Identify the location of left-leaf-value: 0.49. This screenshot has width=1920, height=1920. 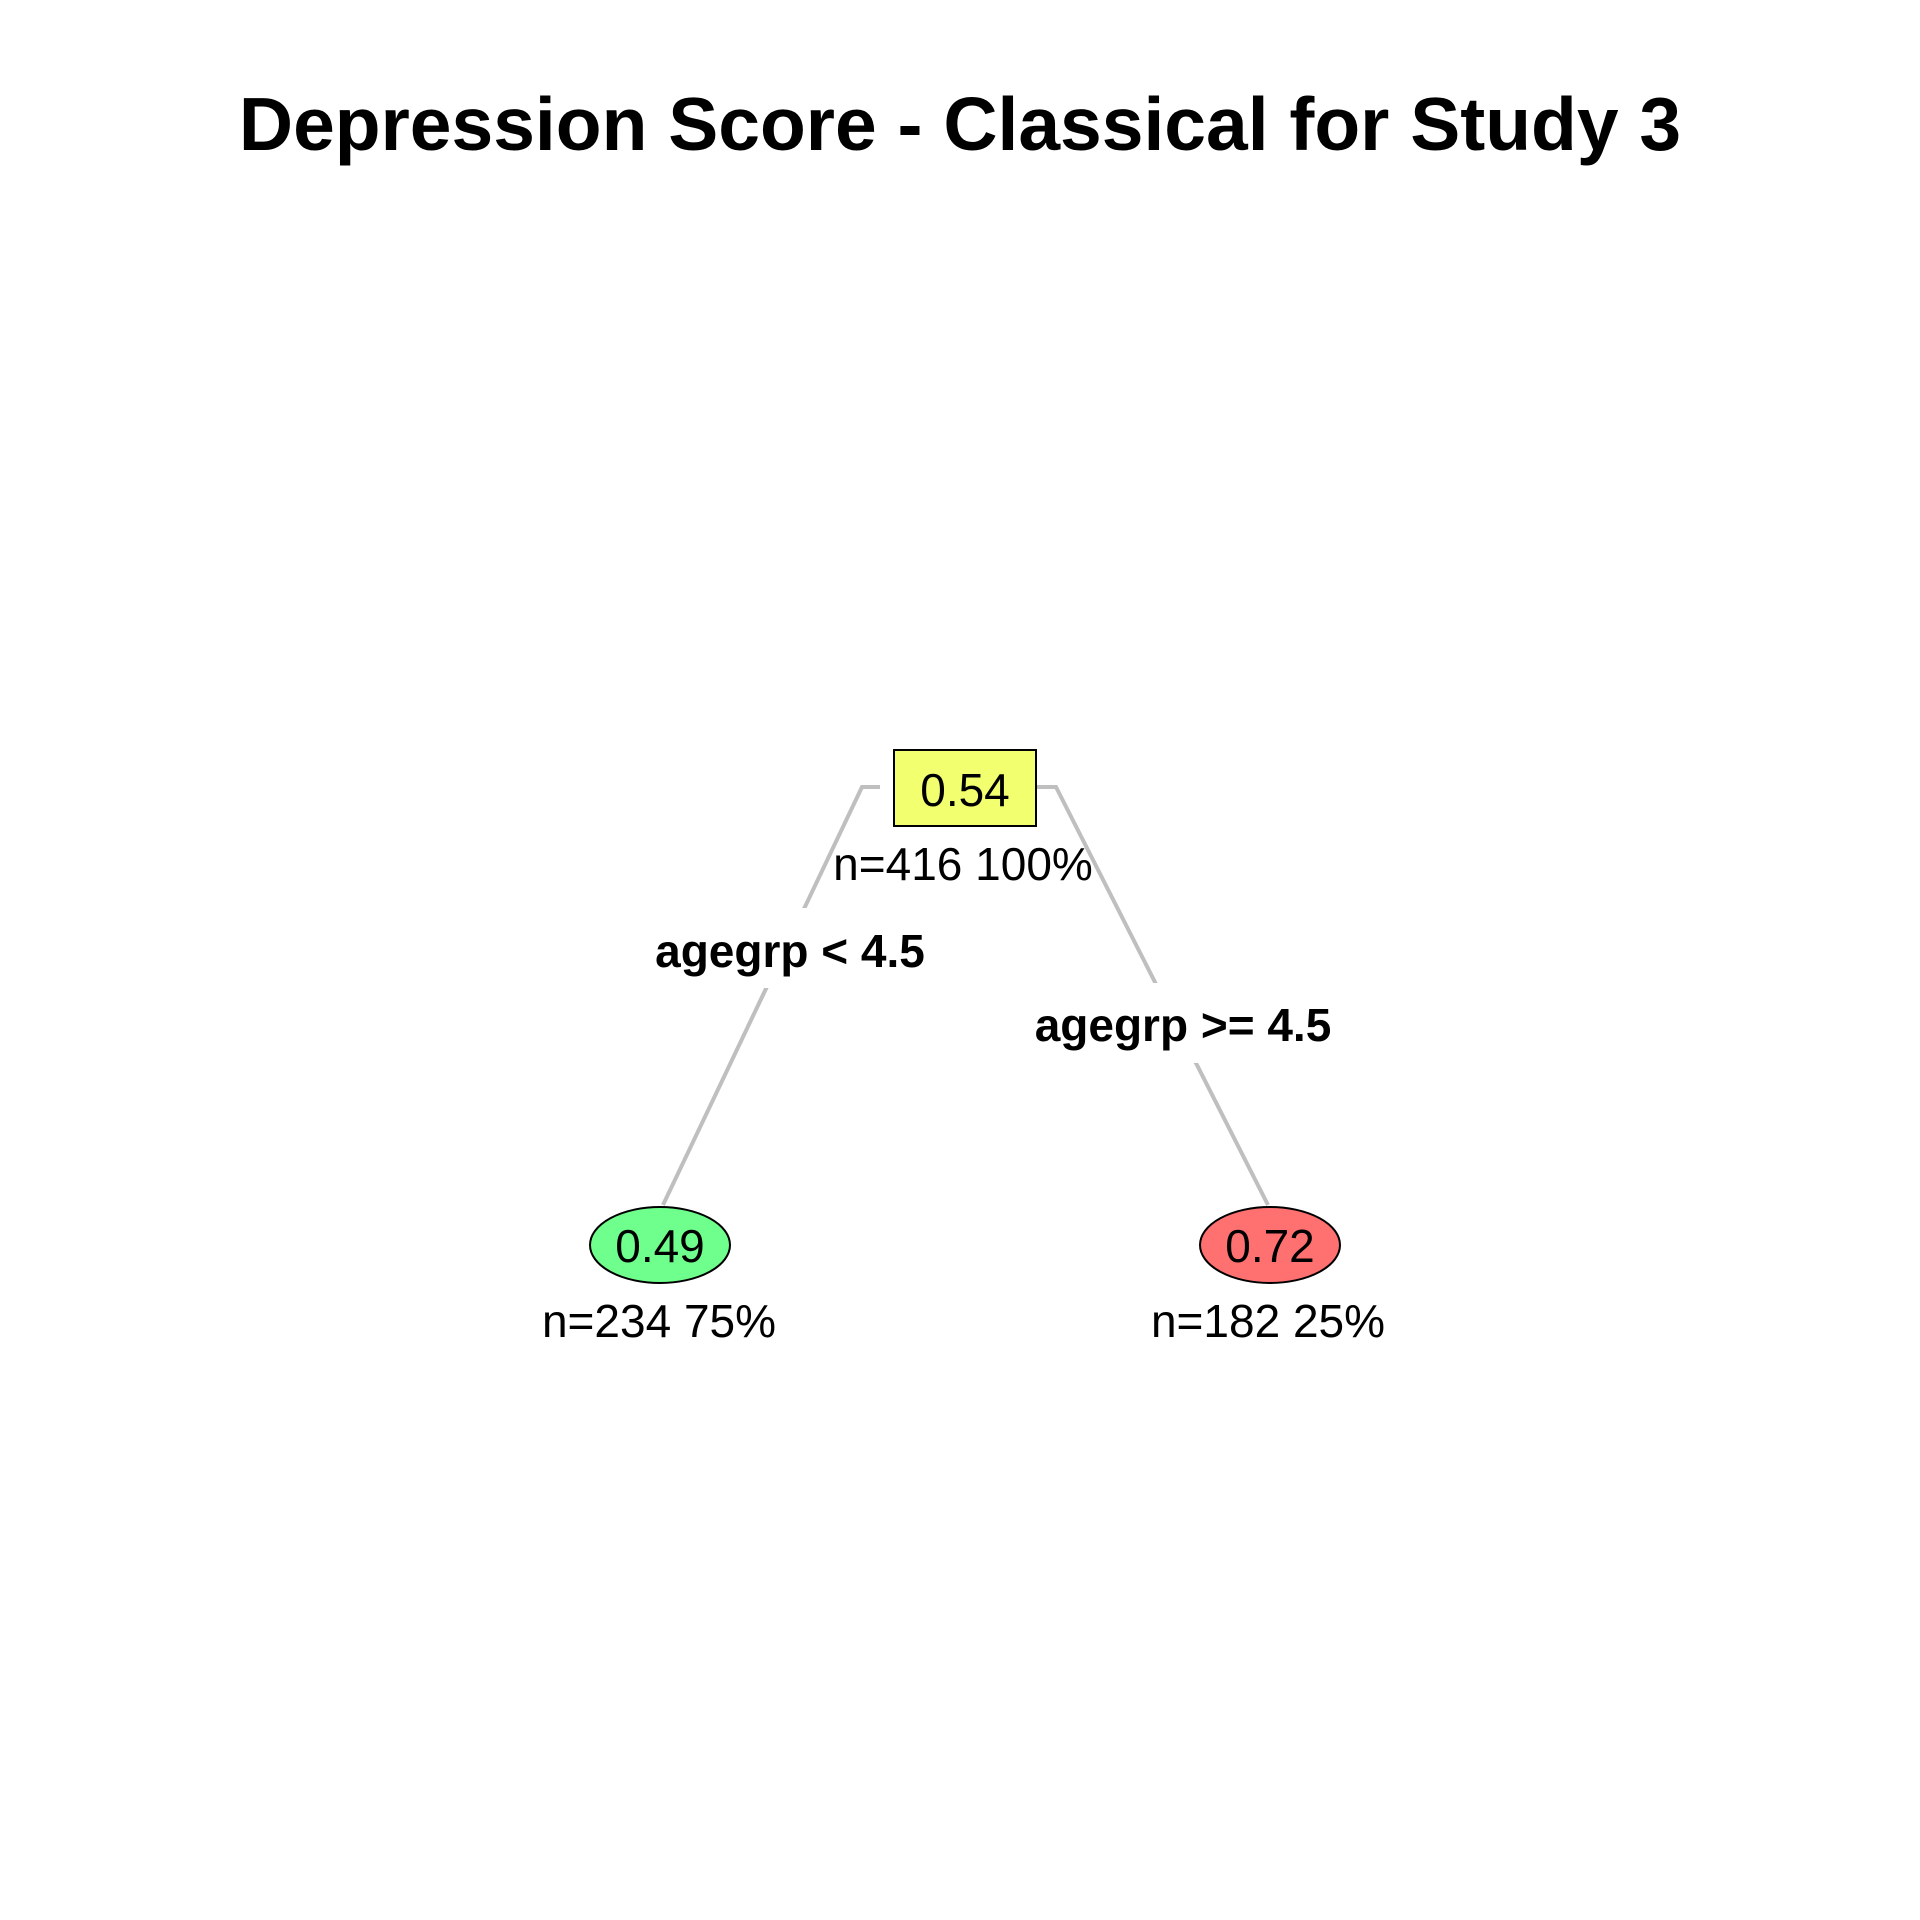
(660, 1246).